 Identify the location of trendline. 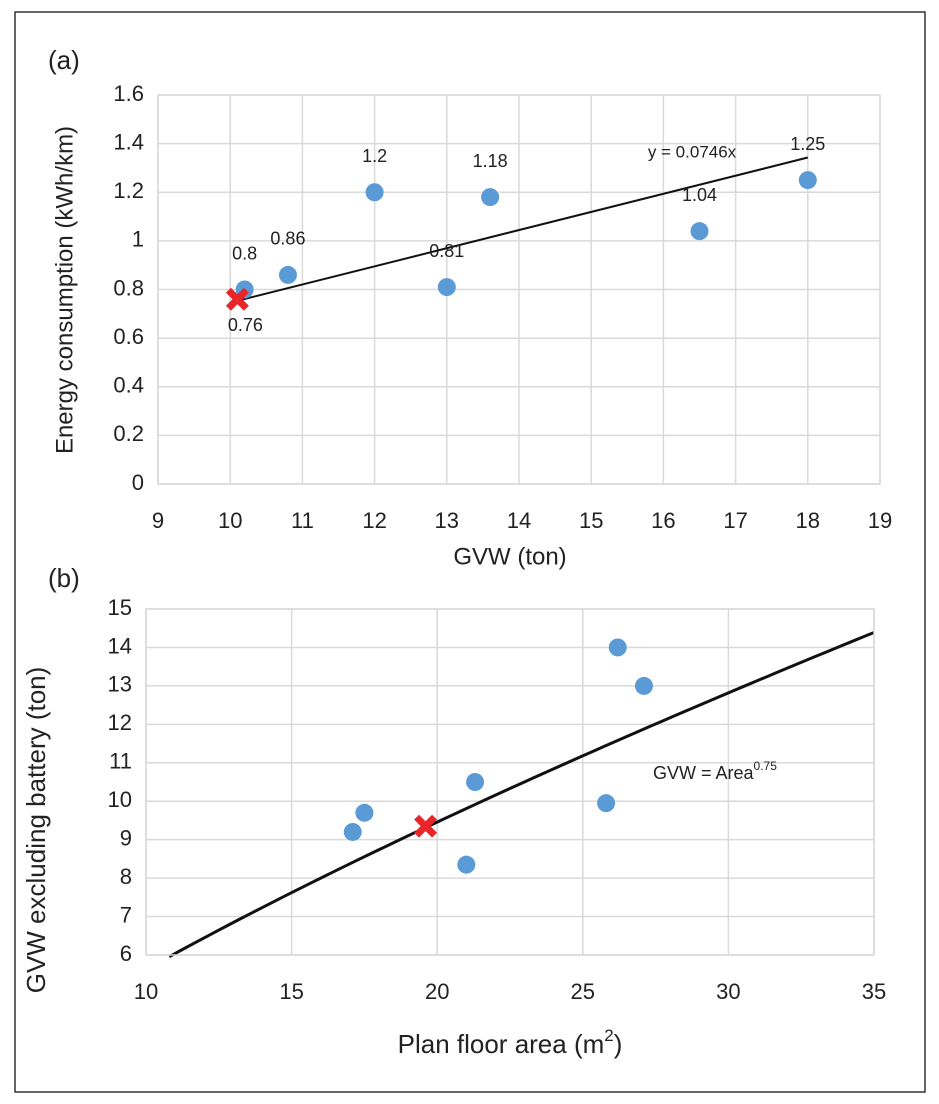
(523, 229).